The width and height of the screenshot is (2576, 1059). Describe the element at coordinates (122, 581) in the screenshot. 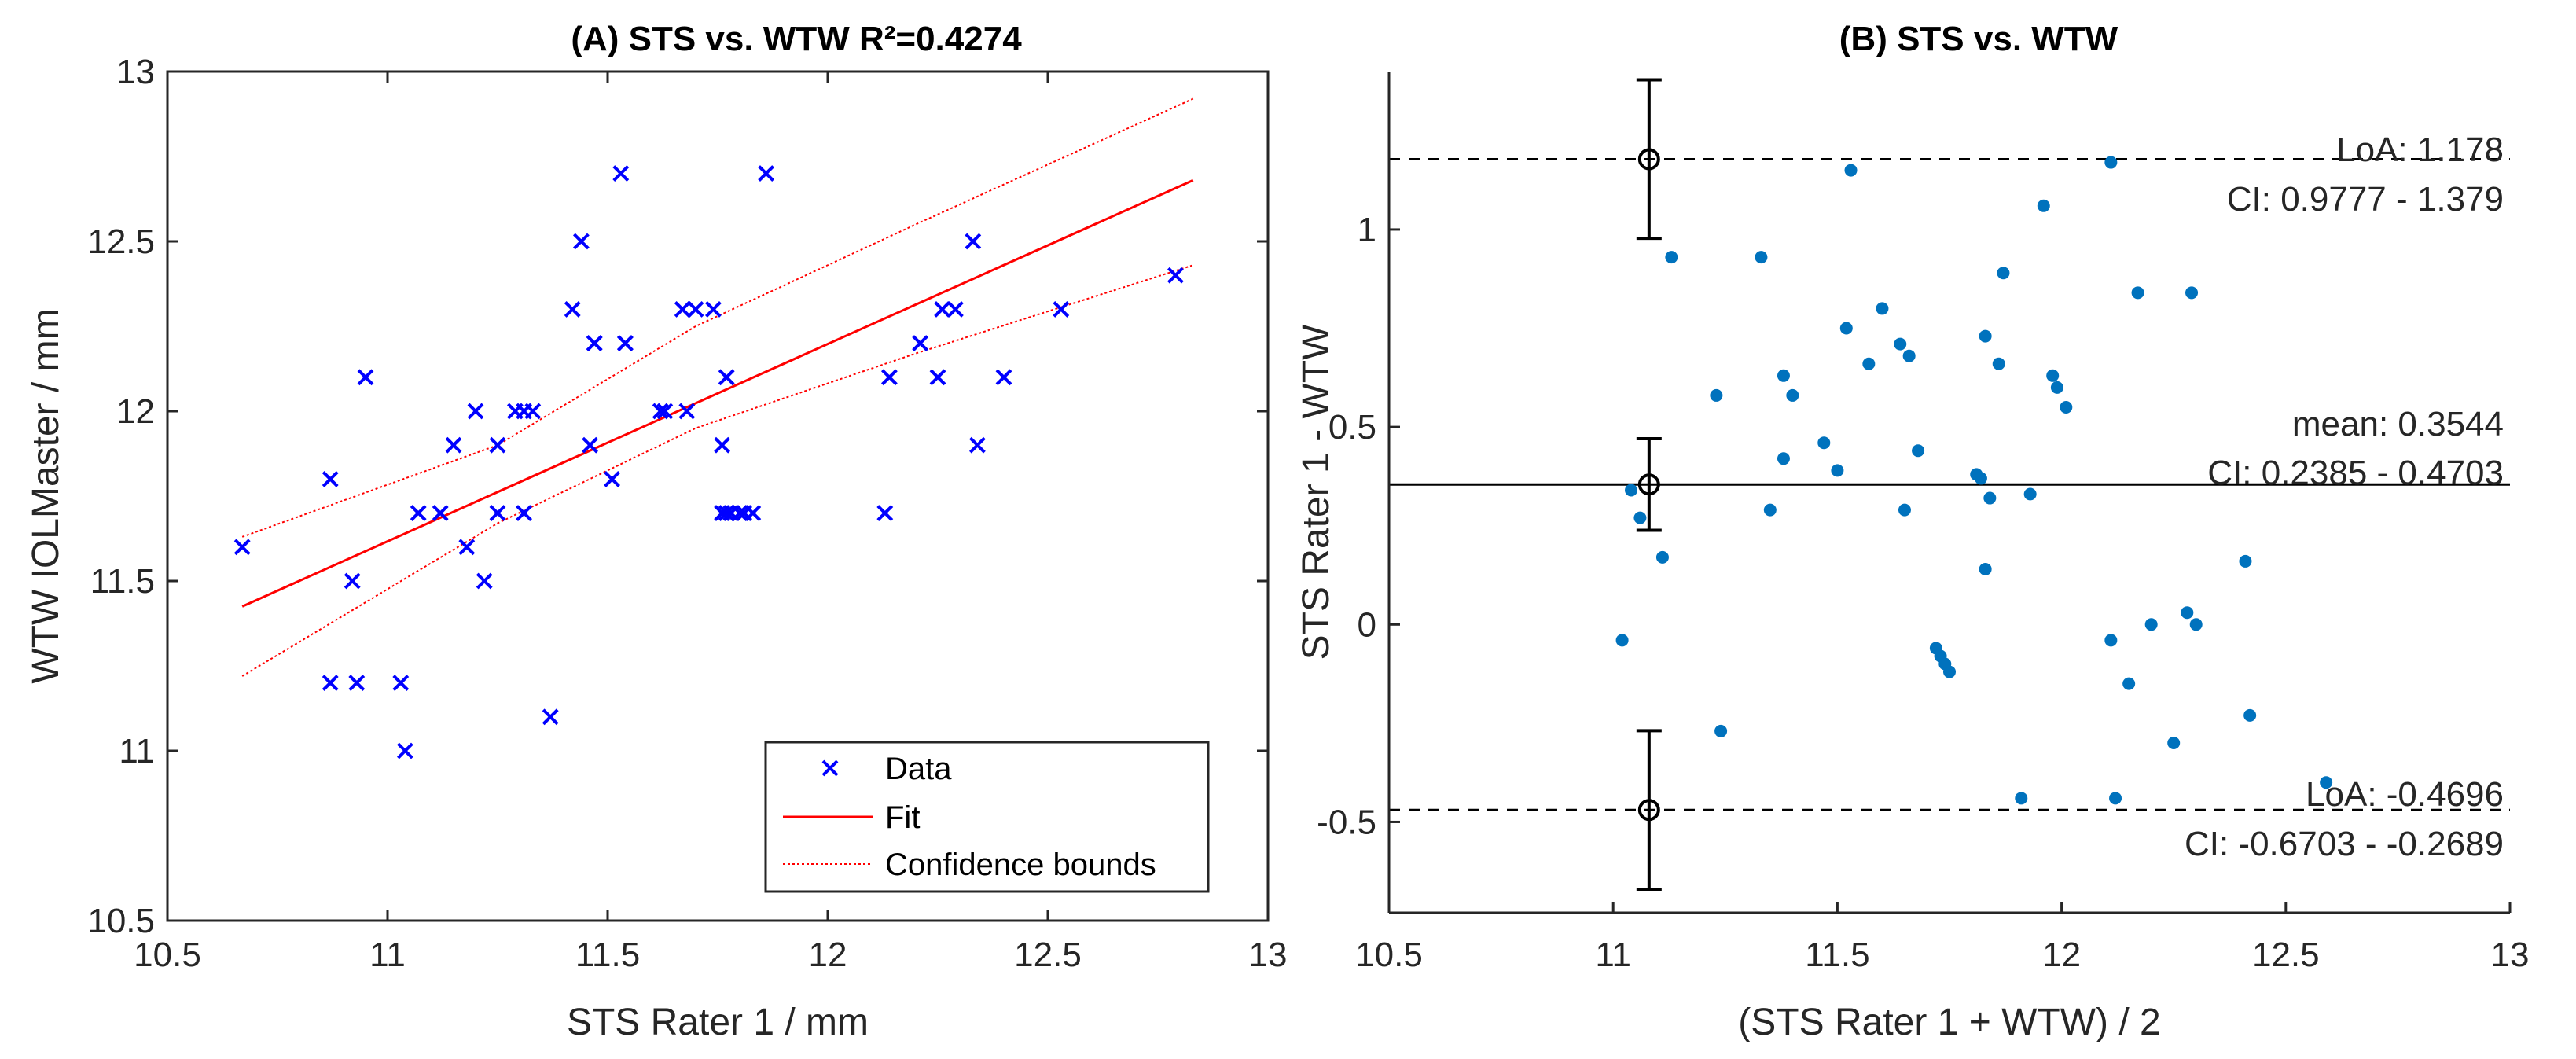

I see `y-tick-label-2: 11.5` at that location.